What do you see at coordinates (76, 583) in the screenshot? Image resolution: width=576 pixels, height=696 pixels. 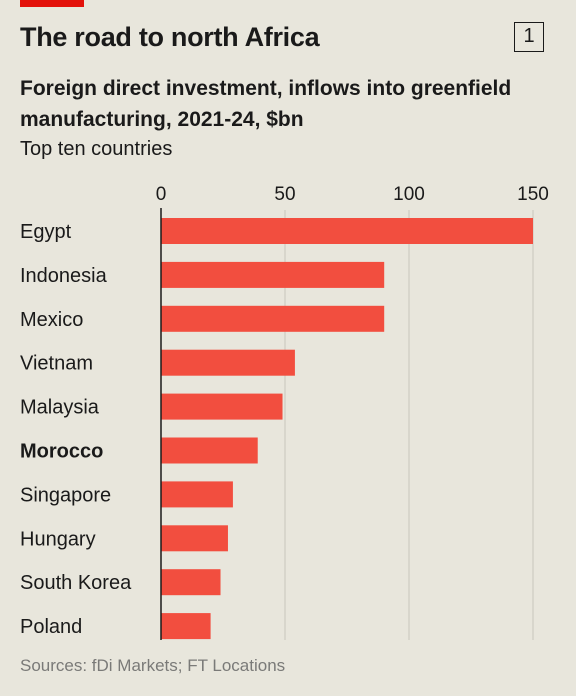 I see `y-category-label: South Korea` at bounding box center [76, 583].